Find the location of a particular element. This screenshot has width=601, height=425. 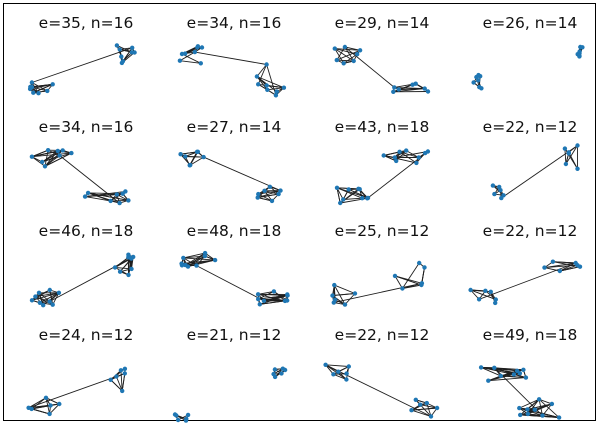

subplot-title: e=34, n=16 is located at coordinates (234, 23).